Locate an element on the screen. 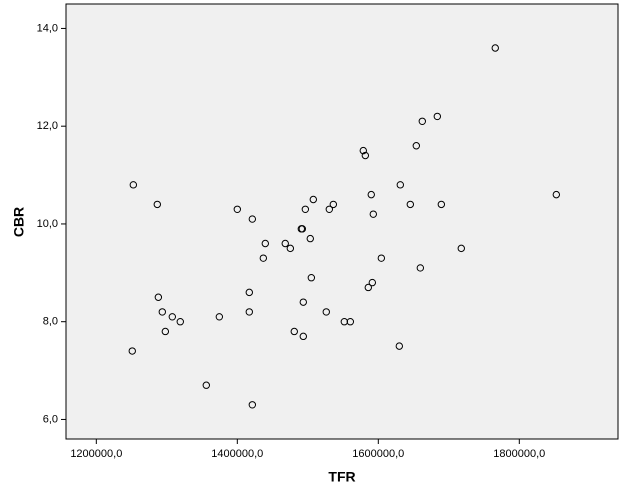 This screenshot has height=501, width=626. x-tick-label: 1600000,0 is located at coordinates (378, 454).